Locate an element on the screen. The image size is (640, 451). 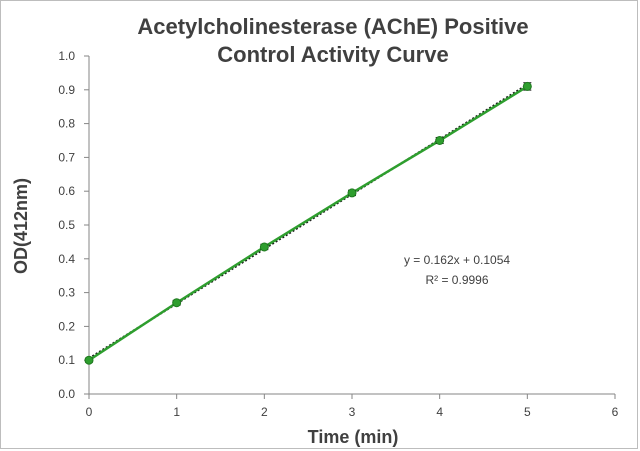
trendline-r-squared: R² = 0.9996 is located at coordinates (456, 280).